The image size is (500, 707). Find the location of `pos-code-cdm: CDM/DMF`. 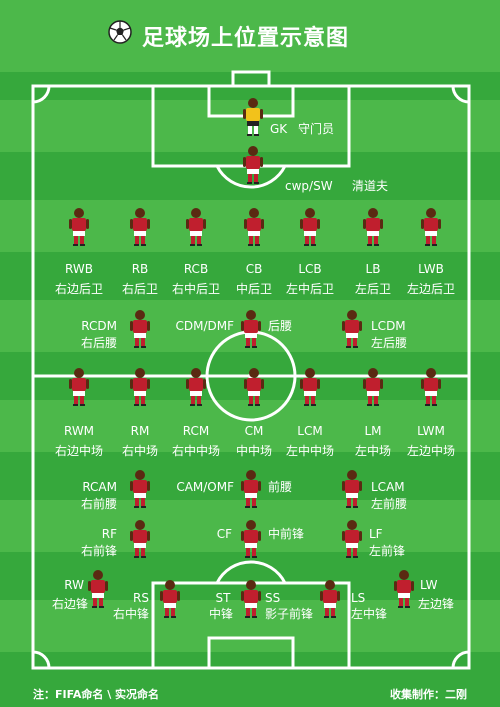

pos-code-cdm: CDM/DMF is located at coordinates (204, 326).